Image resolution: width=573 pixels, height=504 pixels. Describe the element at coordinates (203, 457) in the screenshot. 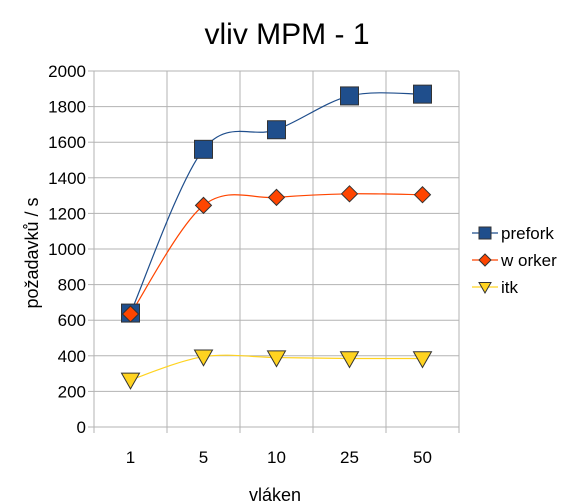

I see `x-tick-label: 5` at that location.